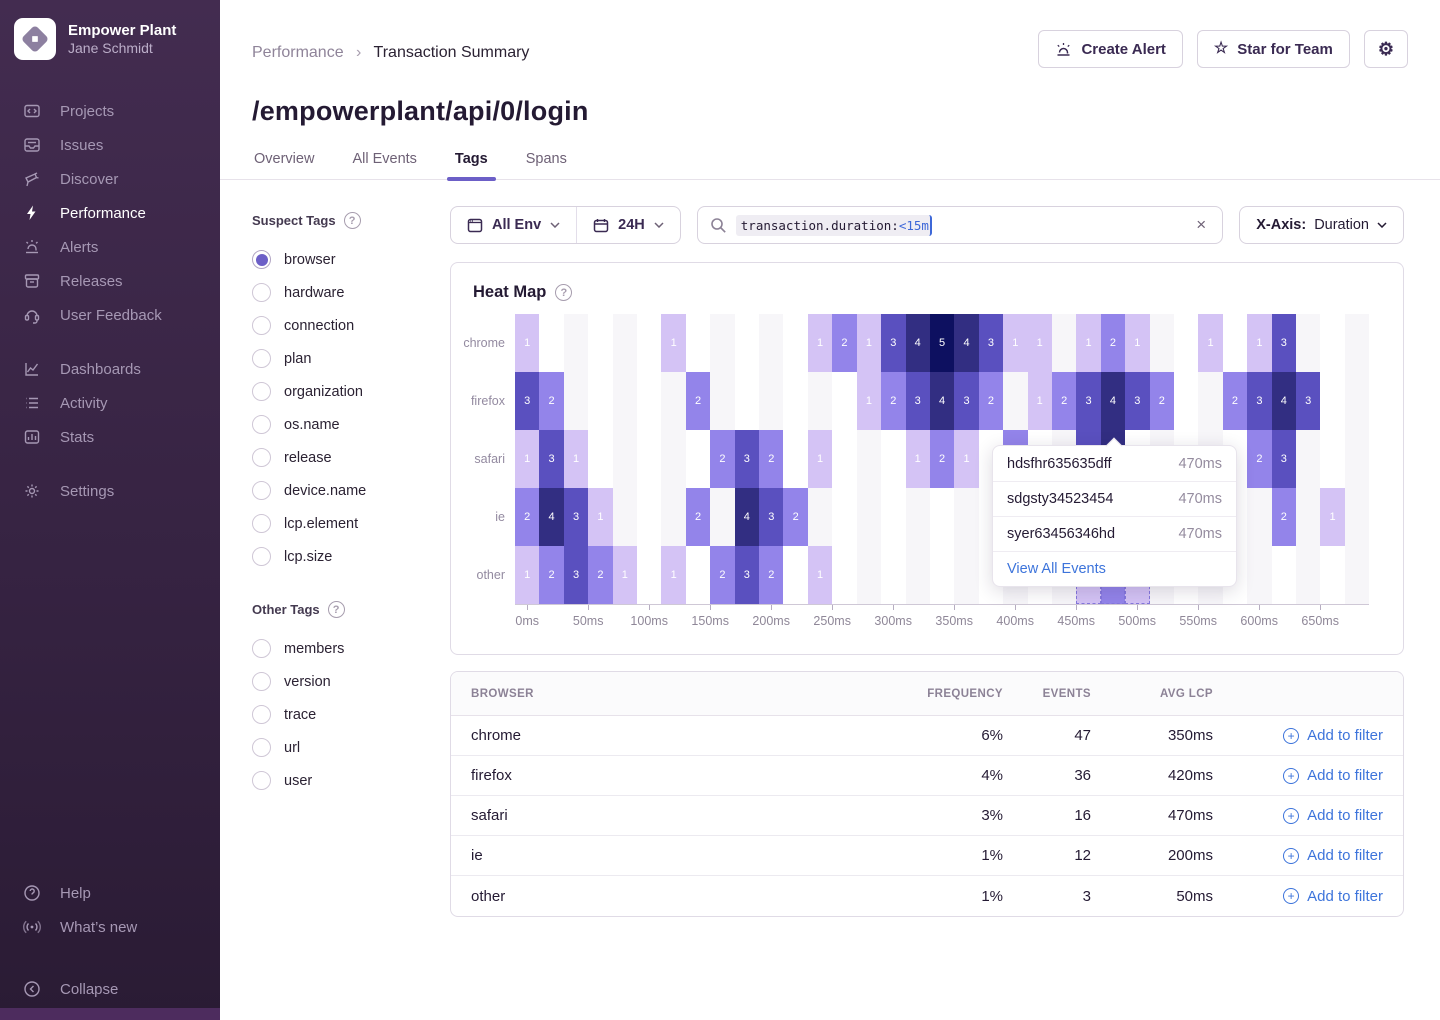 This screenshot has width=1440, height=1020. What do you see at coordinates (340, 747) in the screenshot?
I see `tag-option-url: url` at bounding box center [340, 747].